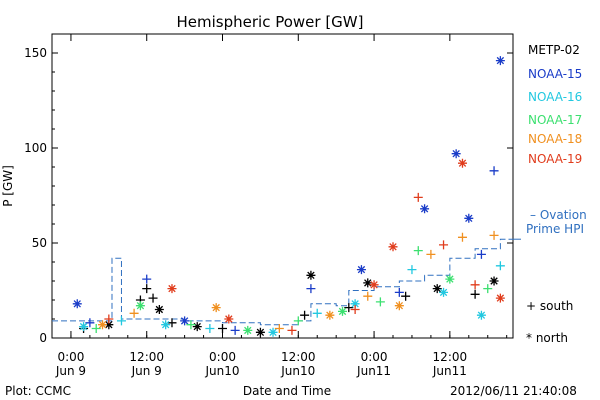  I want to click on y-tick-label: 50, so click(39, 243).